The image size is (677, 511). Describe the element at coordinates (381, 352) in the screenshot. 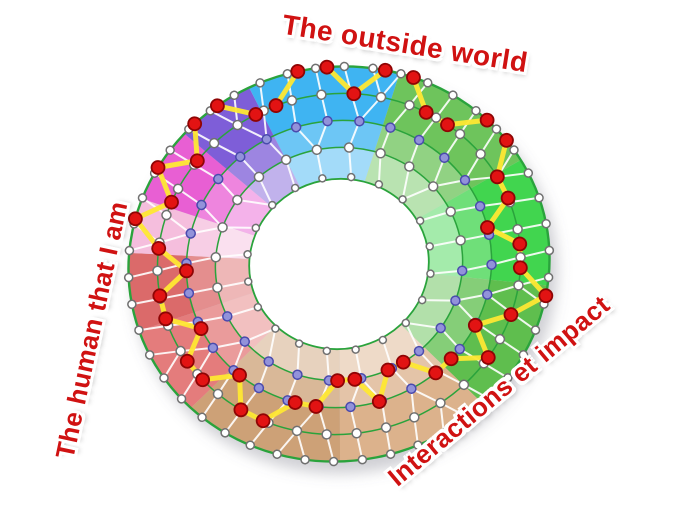

I see `sector-tan-right` at that location.